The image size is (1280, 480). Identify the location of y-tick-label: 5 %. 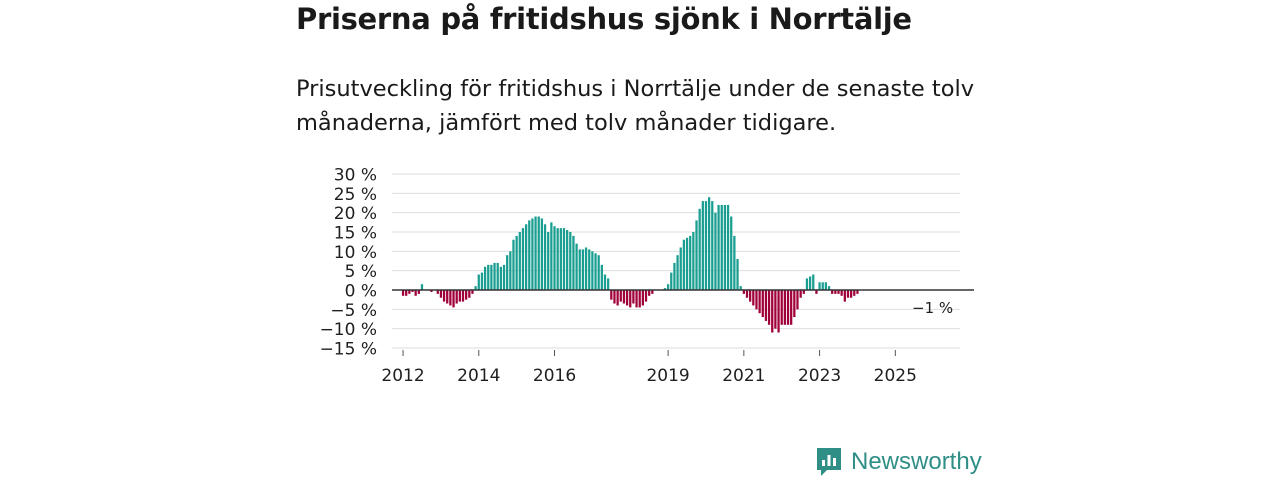
(361, 272).